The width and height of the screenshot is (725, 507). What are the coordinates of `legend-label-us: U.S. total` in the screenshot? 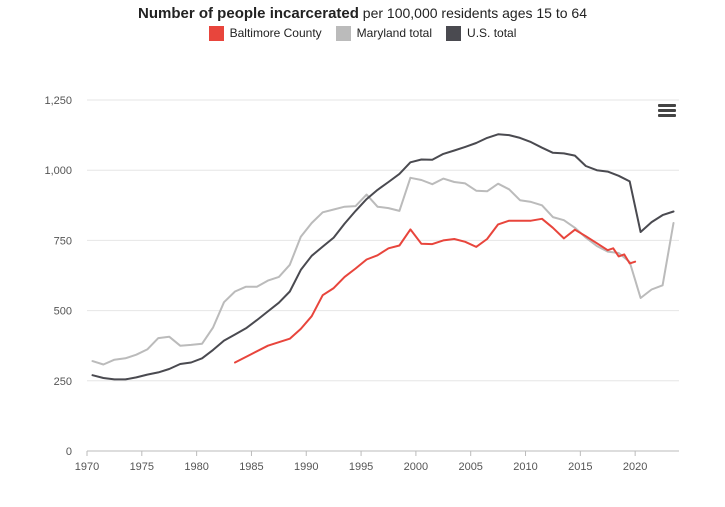 It's located at (492, 33).